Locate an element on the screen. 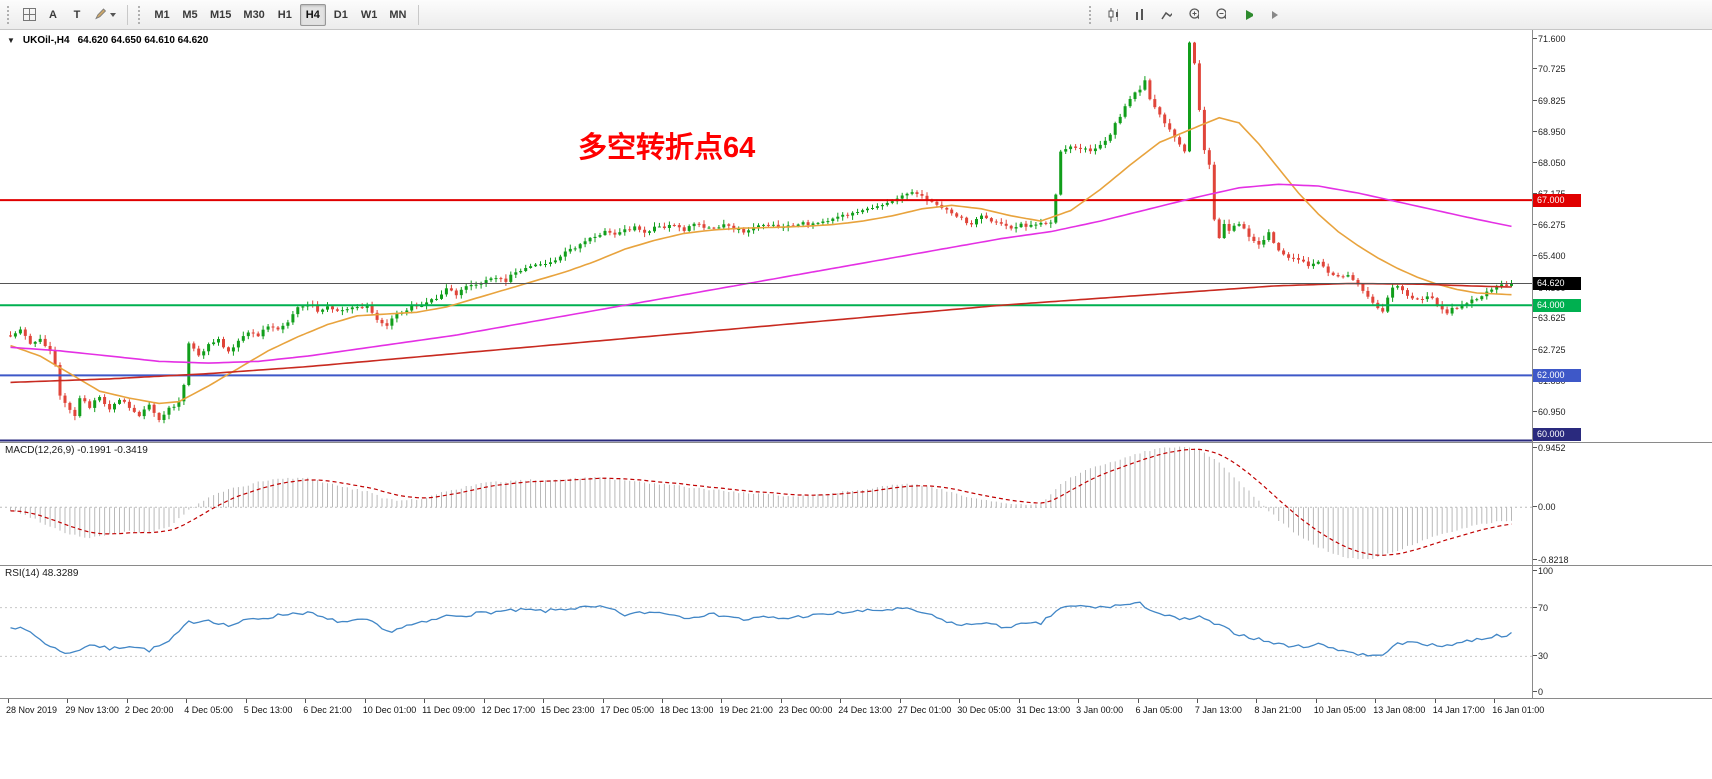  time-label: 7 Jan 13:00 is located at coordinates (1218, 710).